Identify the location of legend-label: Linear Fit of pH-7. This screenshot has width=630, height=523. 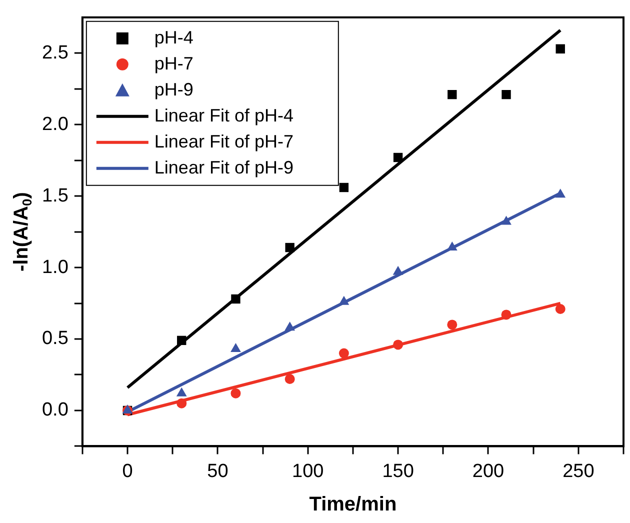
(224, 141).